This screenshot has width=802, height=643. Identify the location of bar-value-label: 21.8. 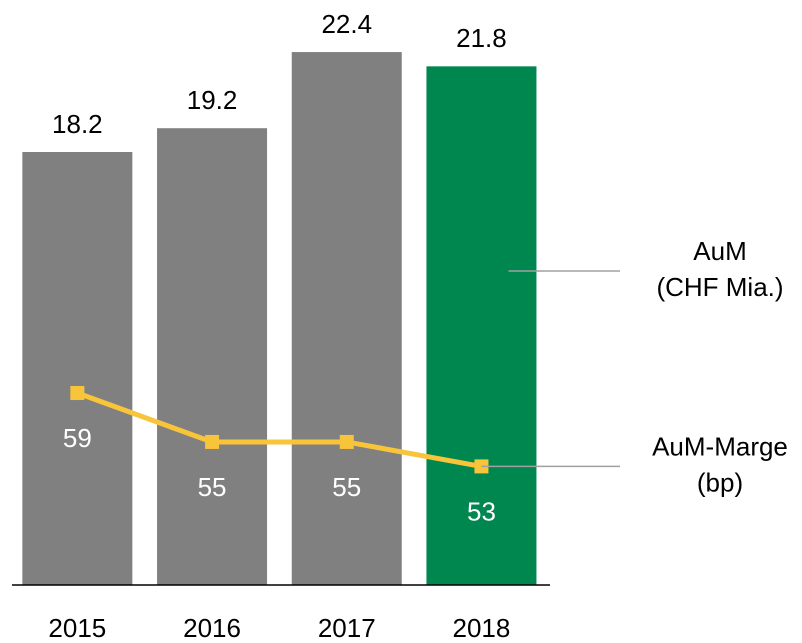
(481, 38).